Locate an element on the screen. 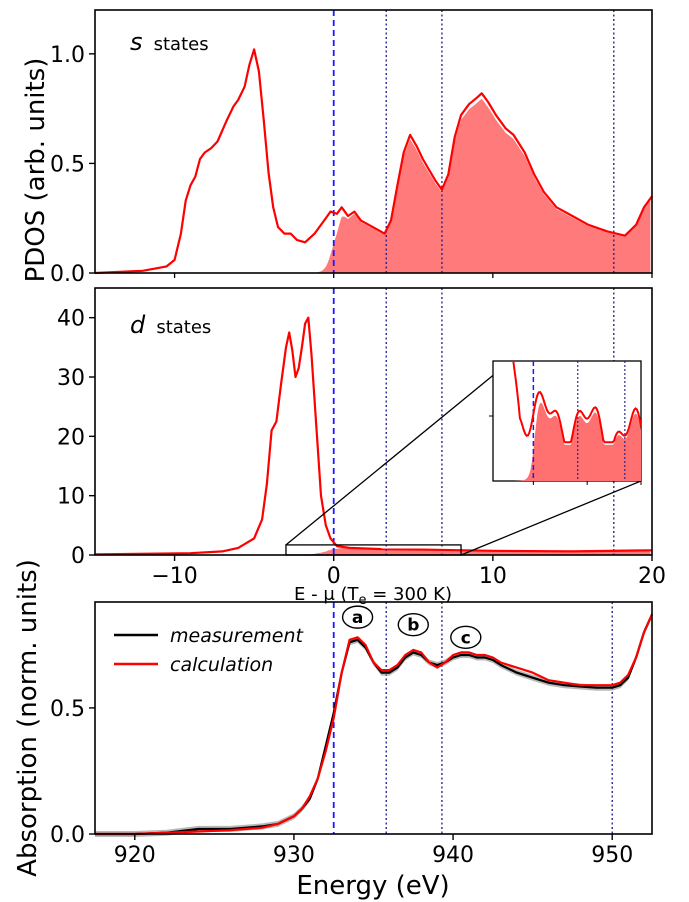  peak-marker-label: a is located at coordinates (357, 618).